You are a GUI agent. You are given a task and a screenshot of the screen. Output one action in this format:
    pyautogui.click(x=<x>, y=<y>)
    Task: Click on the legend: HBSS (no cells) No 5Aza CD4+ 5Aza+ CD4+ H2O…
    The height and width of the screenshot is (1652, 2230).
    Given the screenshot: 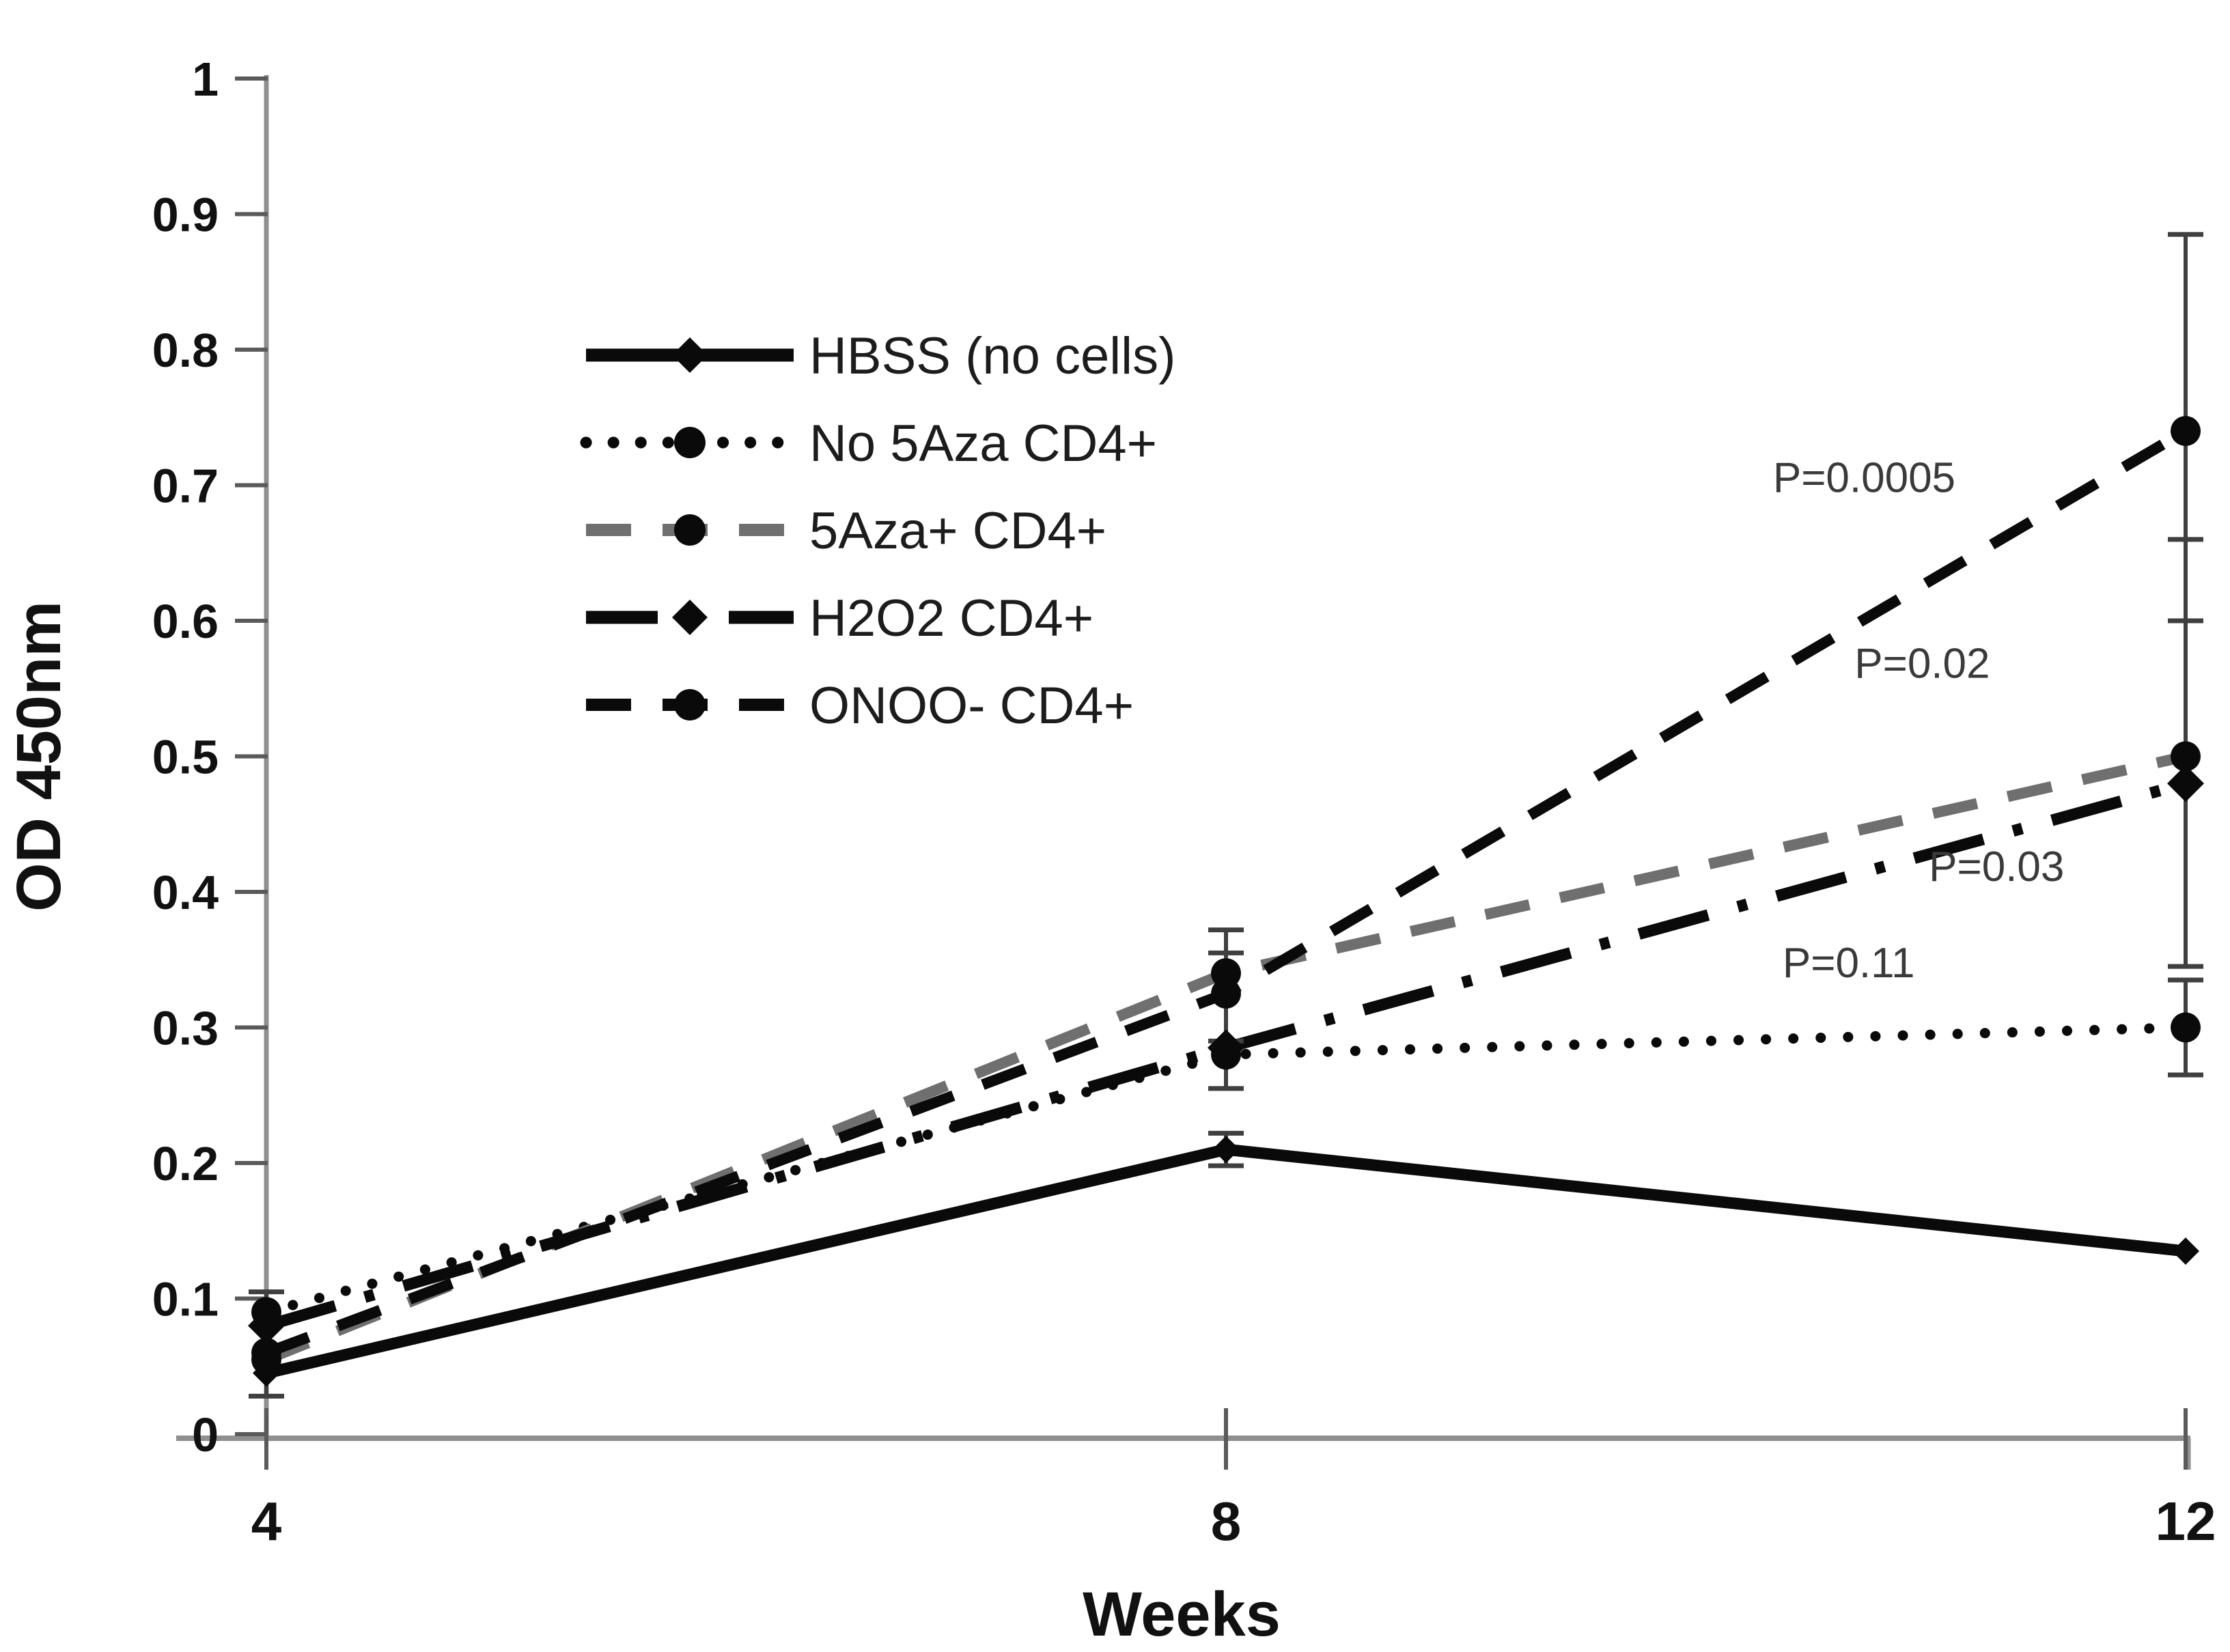 What is the action you would take?
    pyautogui.click(x=877, y=531)
    